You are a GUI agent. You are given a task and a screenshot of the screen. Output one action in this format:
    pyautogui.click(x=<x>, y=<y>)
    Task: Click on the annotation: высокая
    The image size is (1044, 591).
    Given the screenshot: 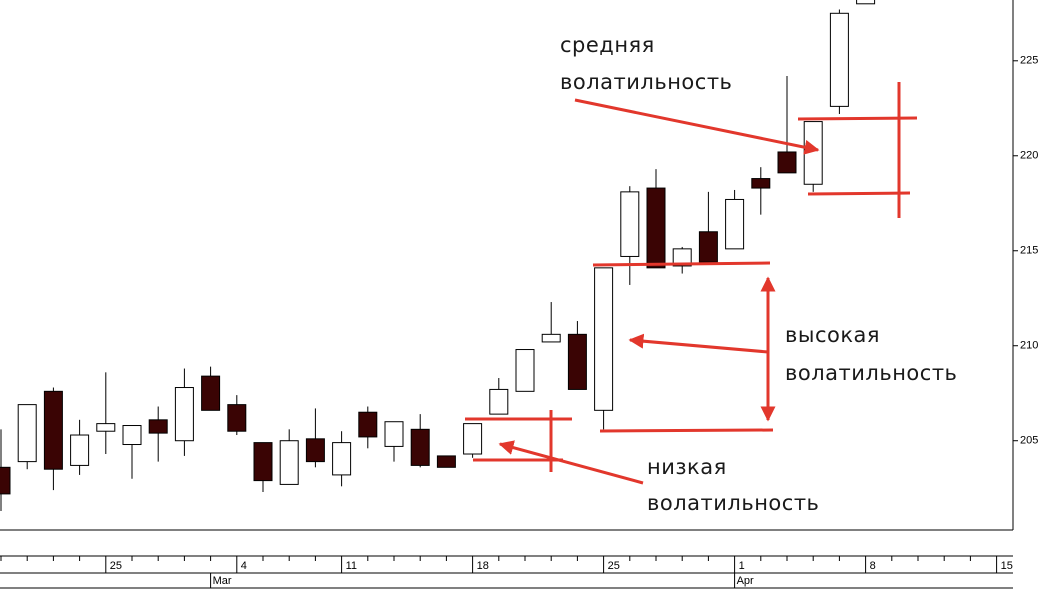 What is the action you would take?
    pyautogui.click(x=832, y=335)
    